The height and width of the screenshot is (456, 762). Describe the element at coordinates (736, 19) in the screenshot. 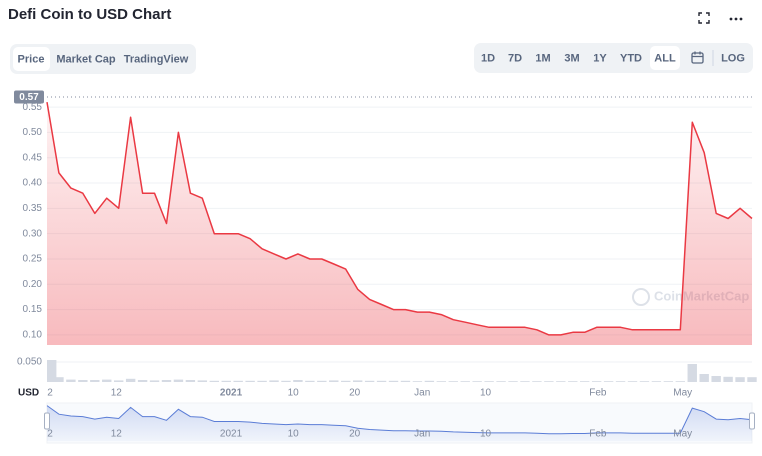

I see `more-icon` at that location.